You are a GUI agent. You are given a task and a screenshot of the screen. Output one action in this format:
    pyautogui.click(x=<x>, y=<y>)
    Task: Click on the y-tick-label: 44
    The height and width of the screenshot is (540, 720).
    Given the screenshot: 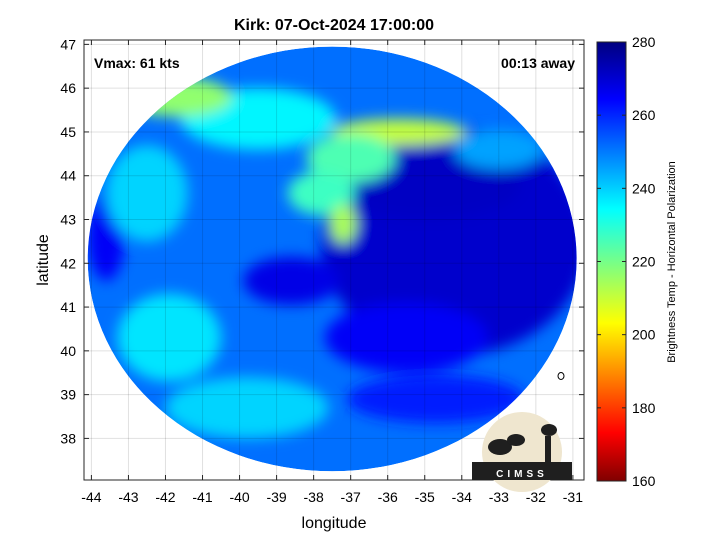 What is the action you would take?
    pyautogui.click(x=68, y=176)
    